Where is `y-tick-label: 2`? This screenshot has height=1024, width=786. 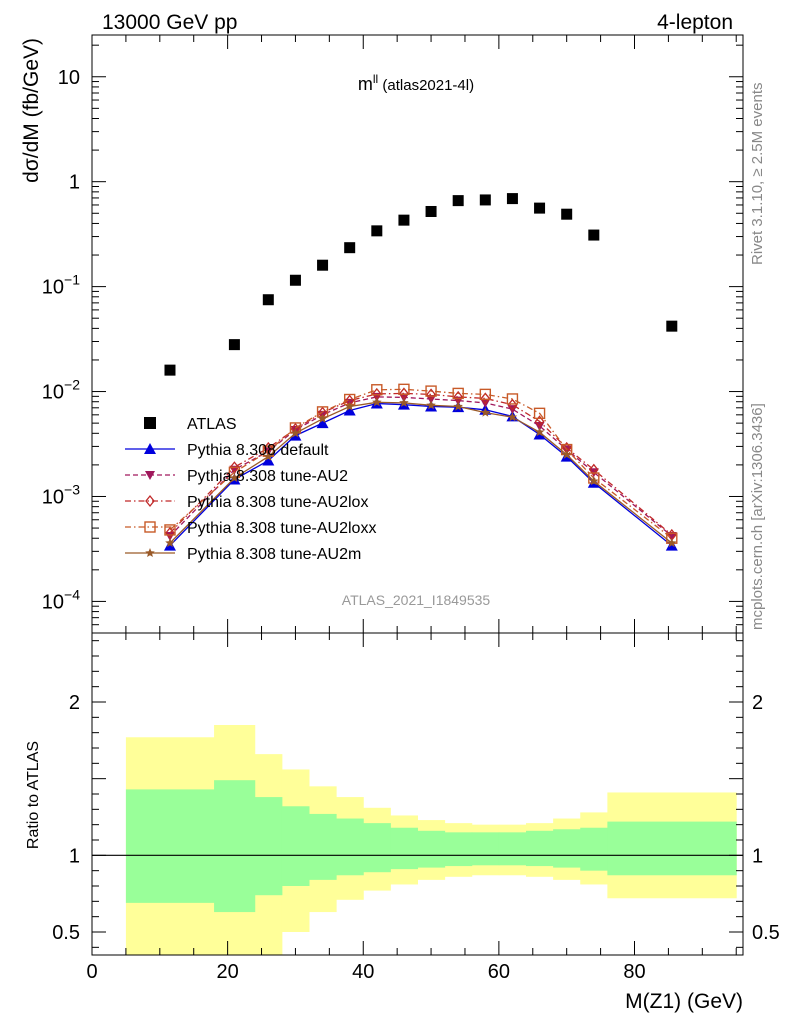
y-tick-label: 2 is located at coordinates (74, 703).